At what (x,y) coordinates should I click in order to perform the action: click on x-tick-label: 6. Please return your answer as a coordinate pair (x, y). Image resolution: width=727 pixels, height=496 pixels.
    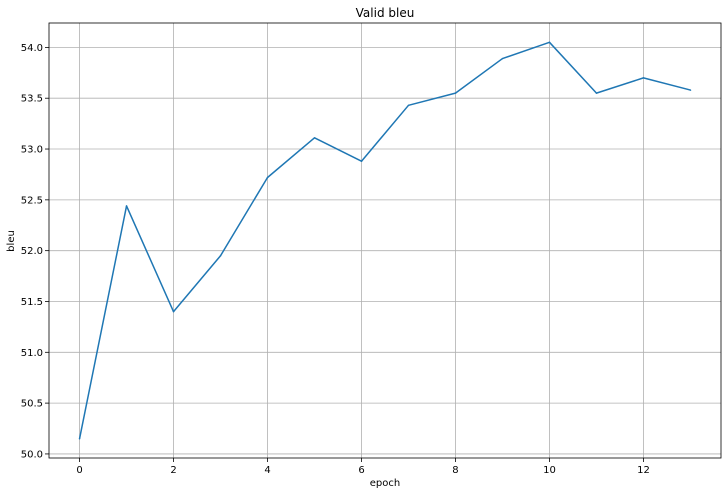
    Looking at the image, I should click on (361, 470).